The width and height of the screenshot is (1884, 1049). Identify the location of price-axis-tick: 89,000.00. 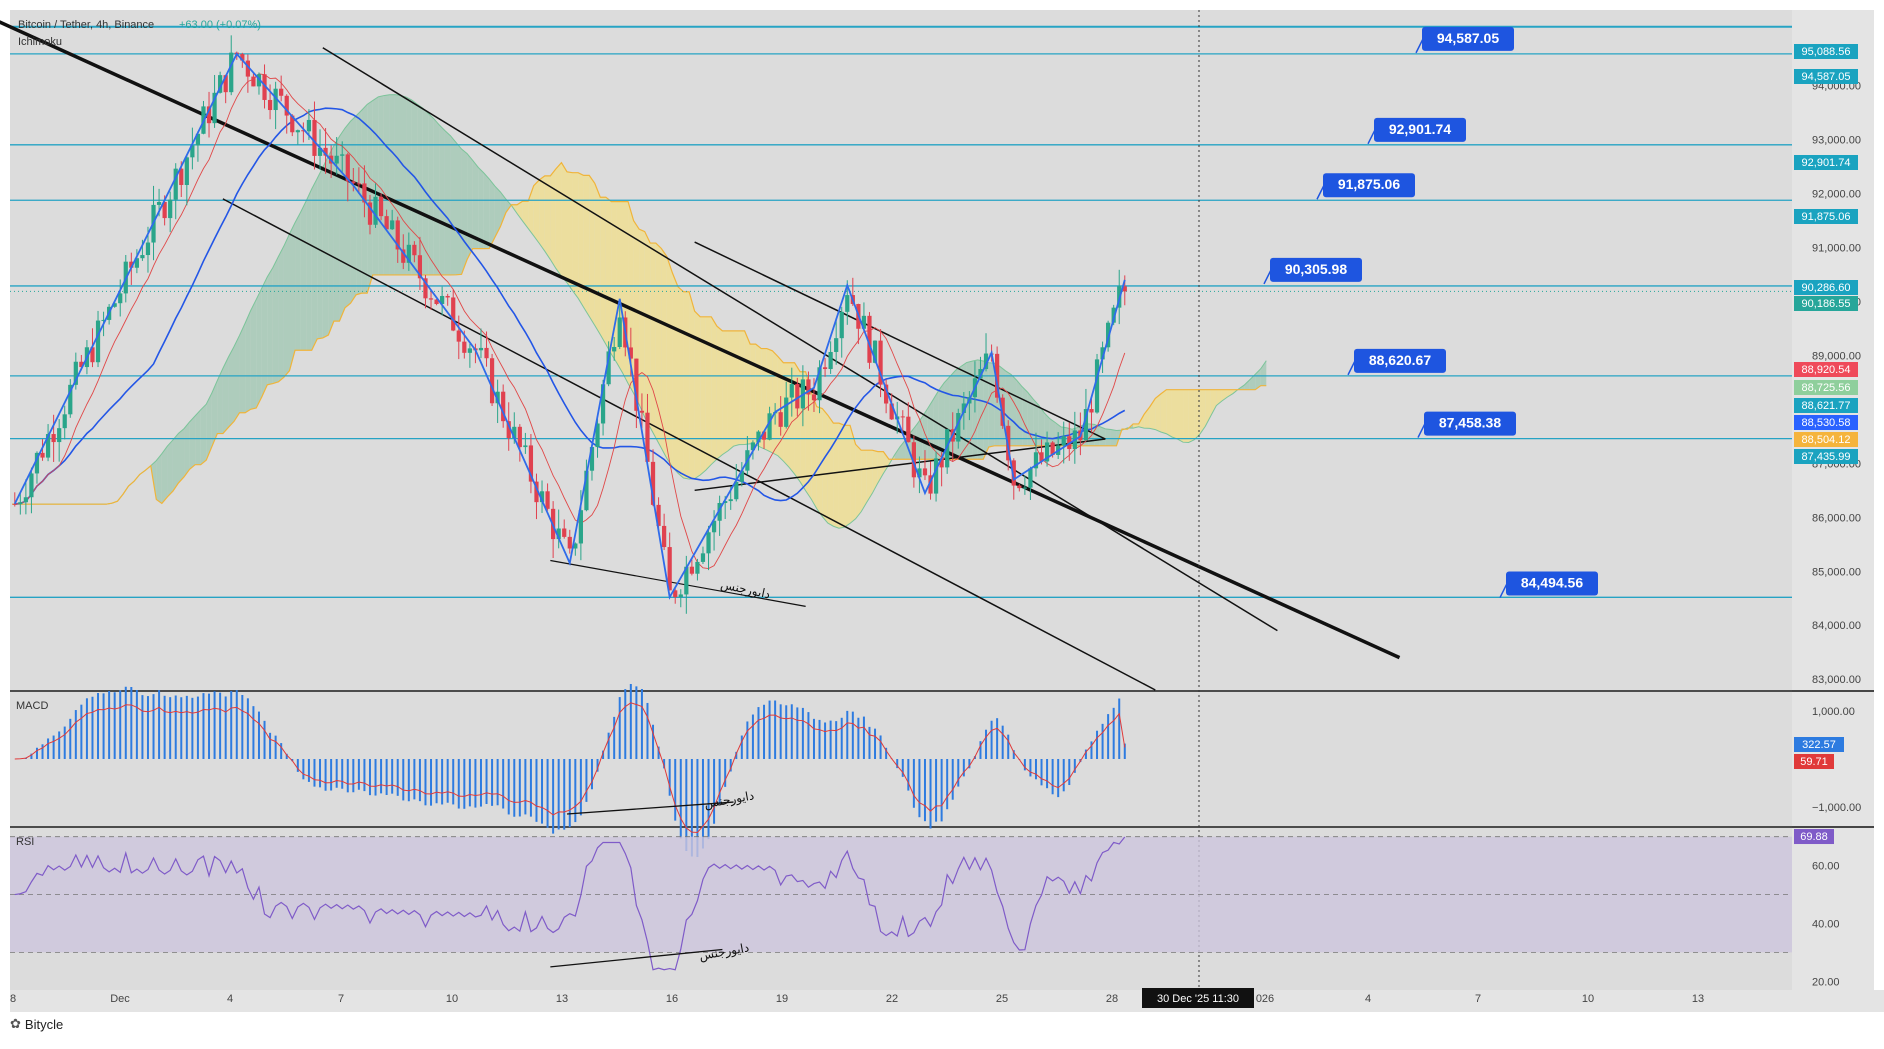
(1836, 356).